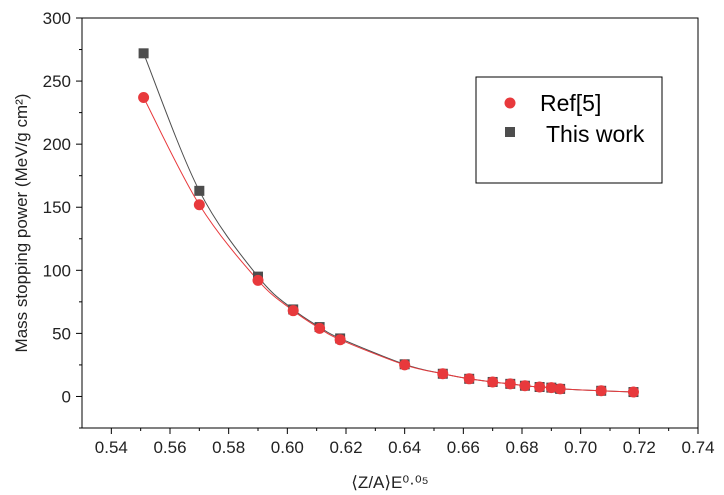 This screenshot has height=495, width=724. Describe the element at coordinates (580, 447) in the screenshot. I see `x-tick-label: 0.70` at that location.